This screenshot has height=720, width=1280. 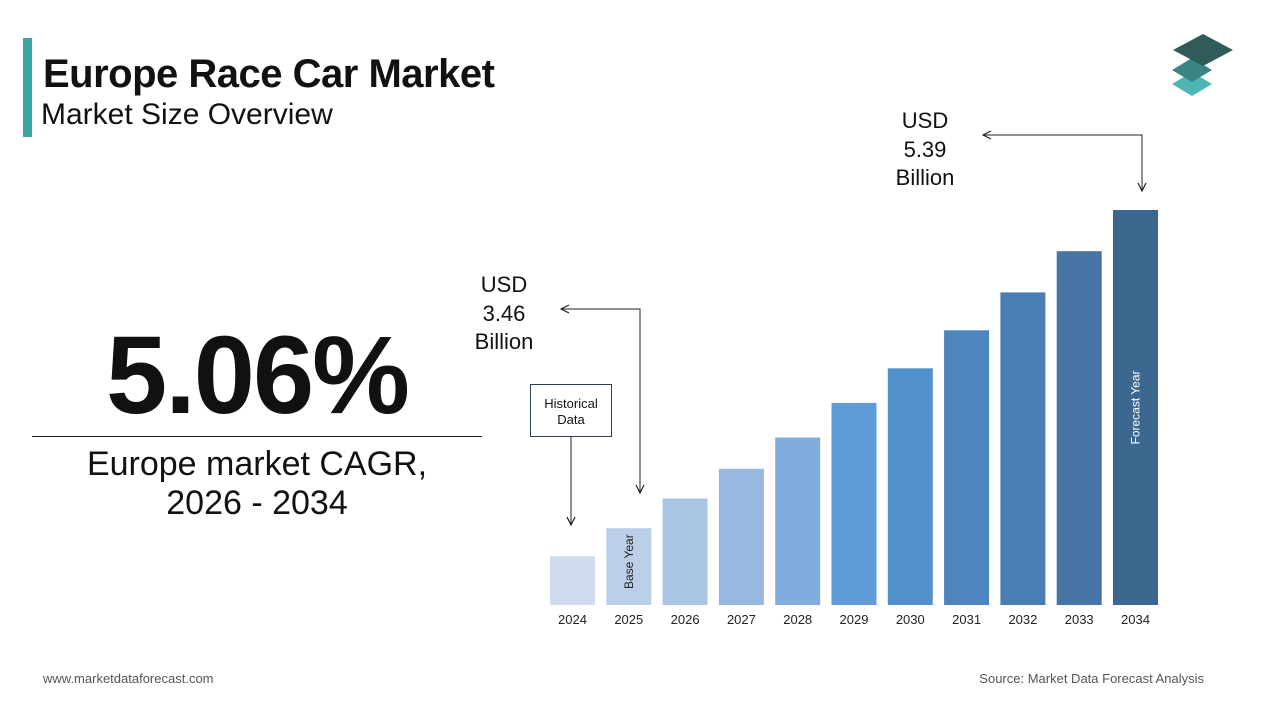 I want to click on x-tick-label-2032: 2032, so click(x=1022, y=619).